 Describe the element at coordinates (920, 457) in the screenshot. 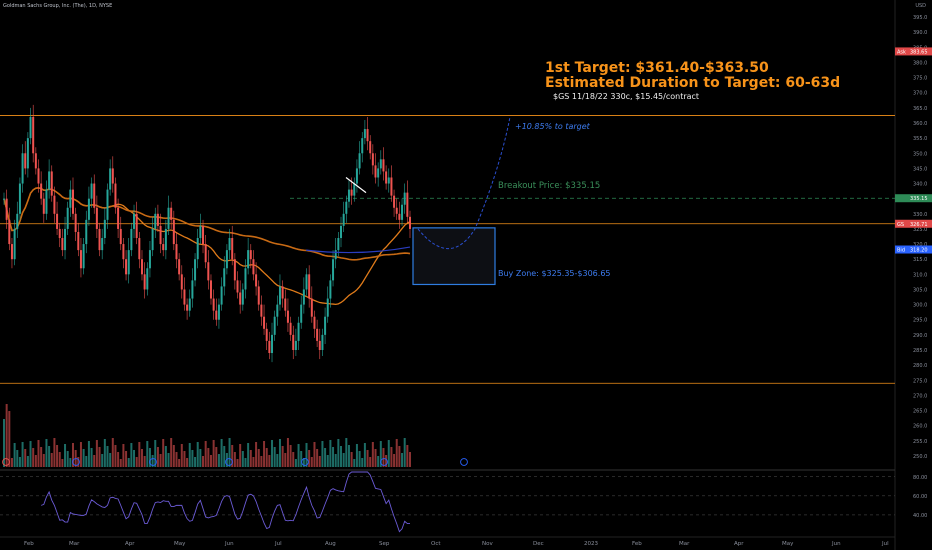

I see `y-tick-label: 250.0` at that location.